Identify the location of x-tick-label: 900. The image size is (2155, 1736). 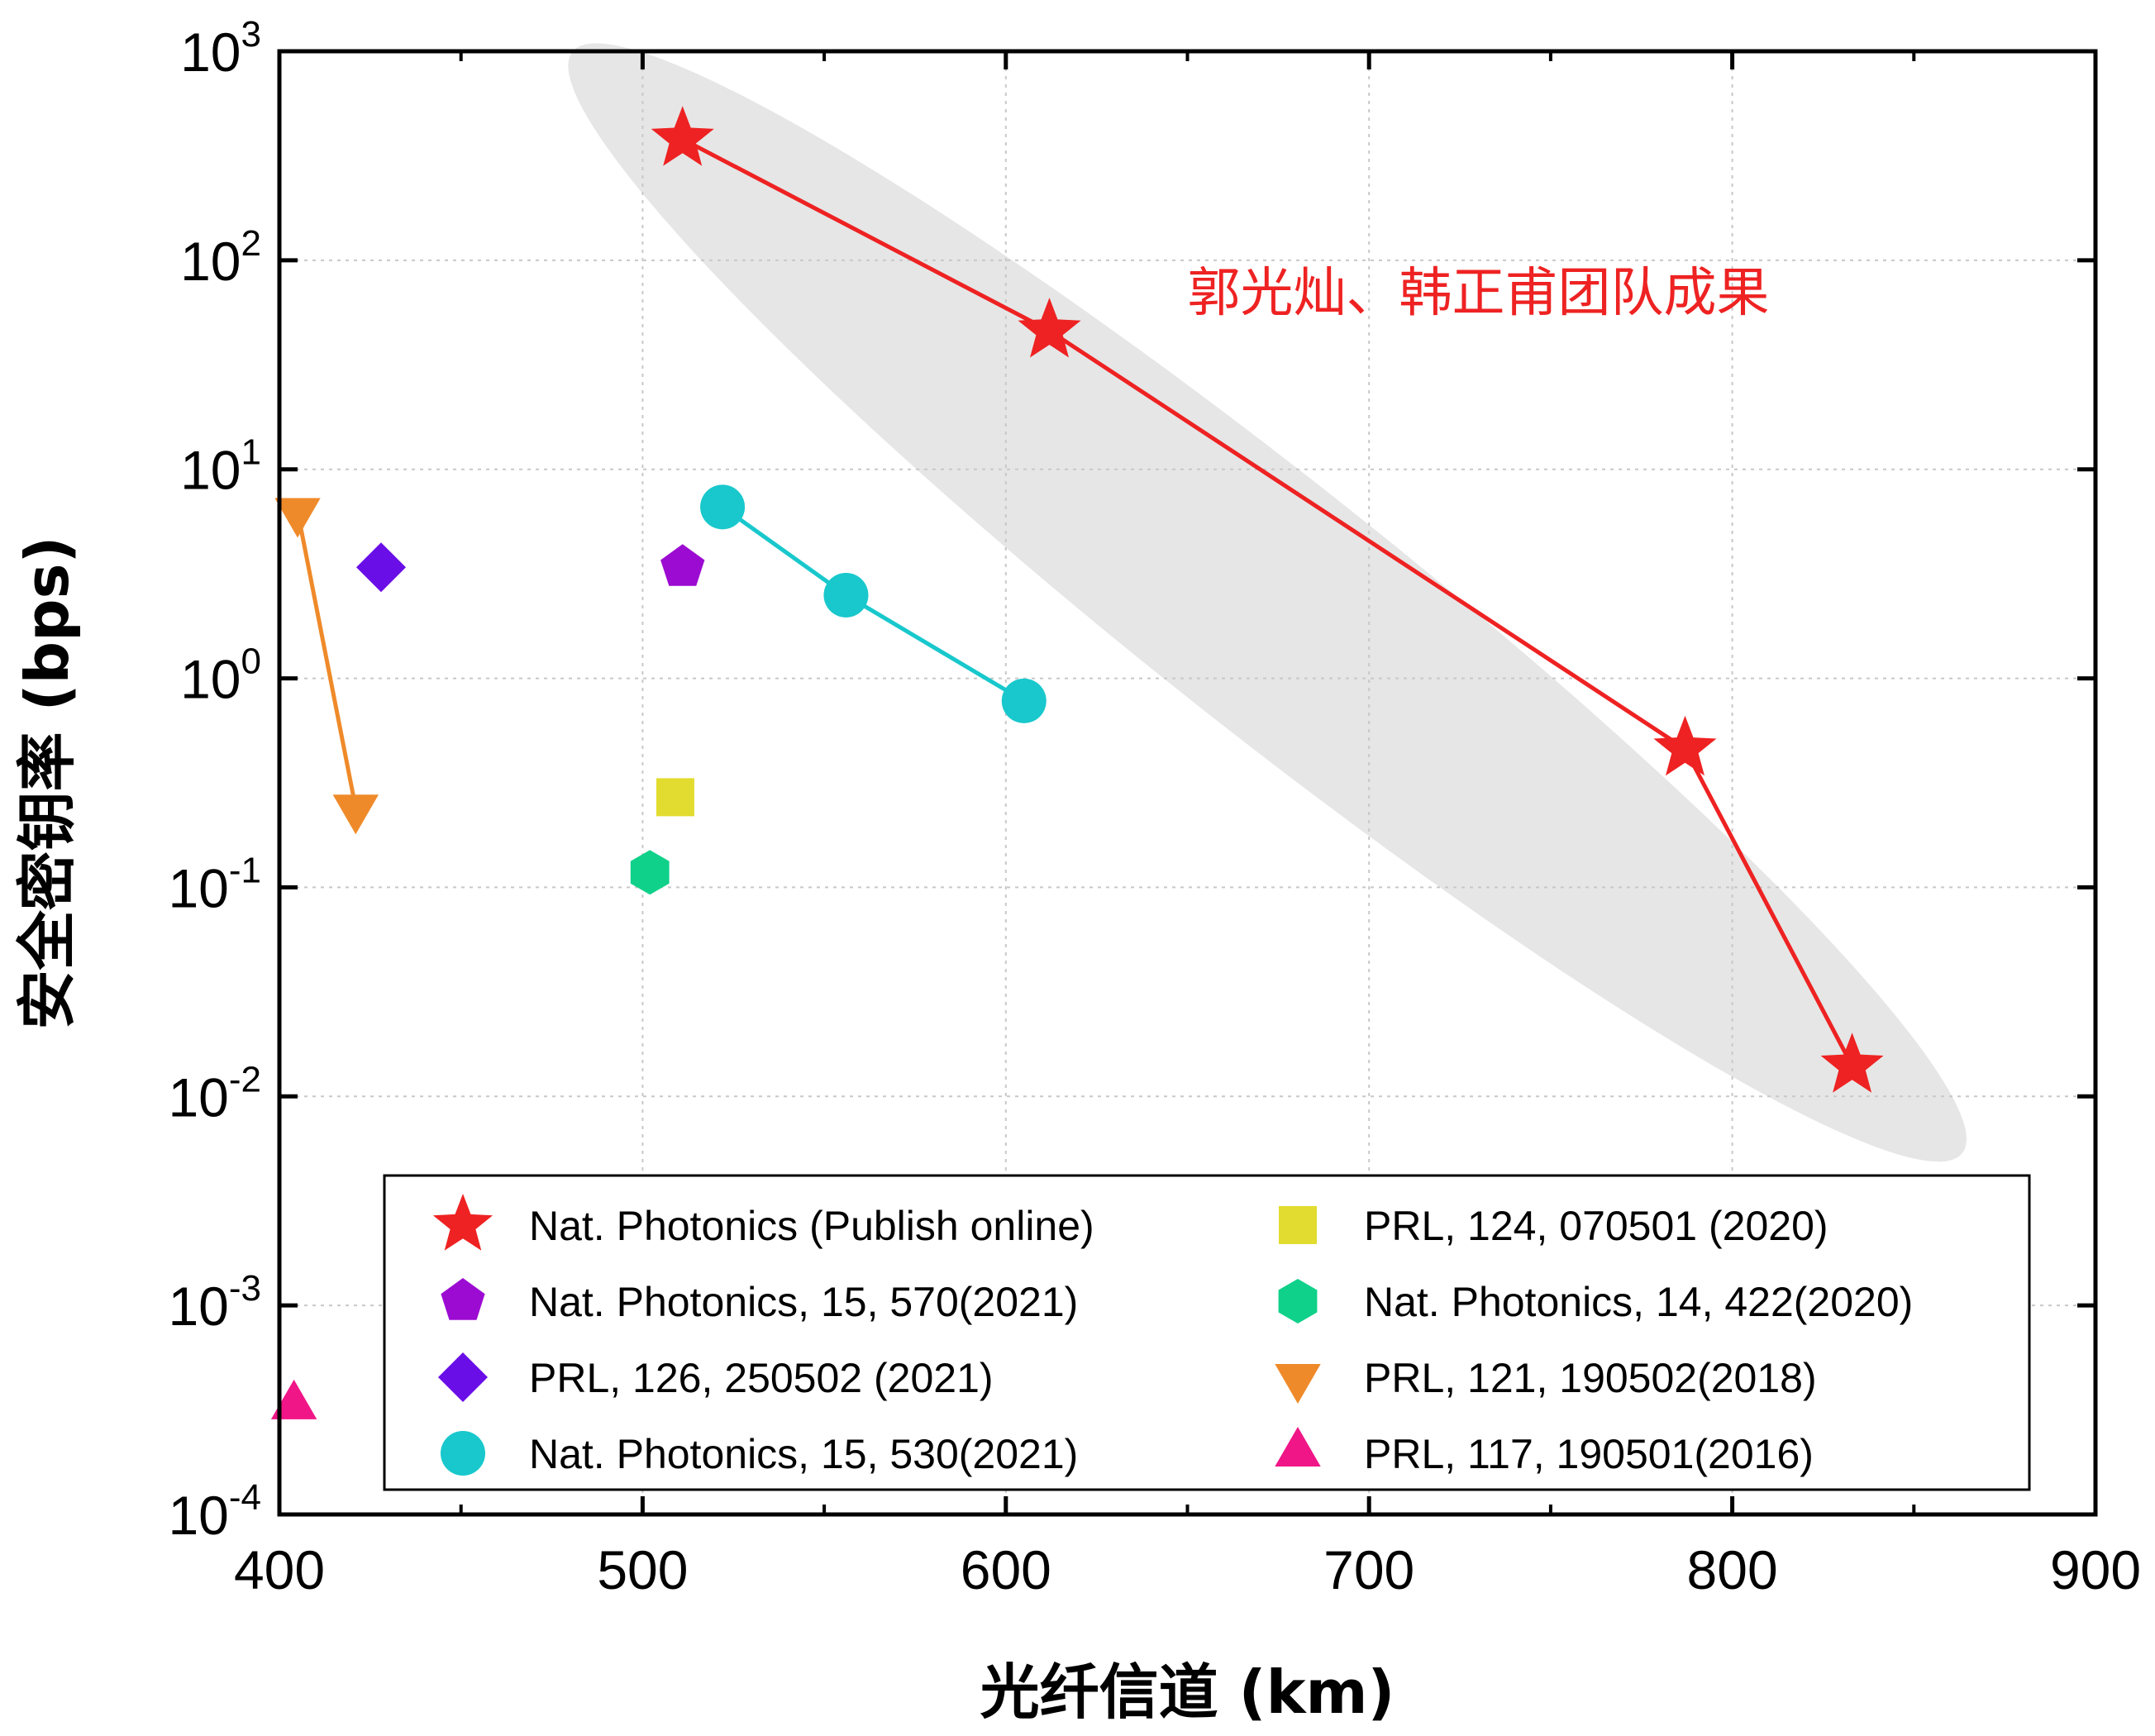
(2095, 1569).